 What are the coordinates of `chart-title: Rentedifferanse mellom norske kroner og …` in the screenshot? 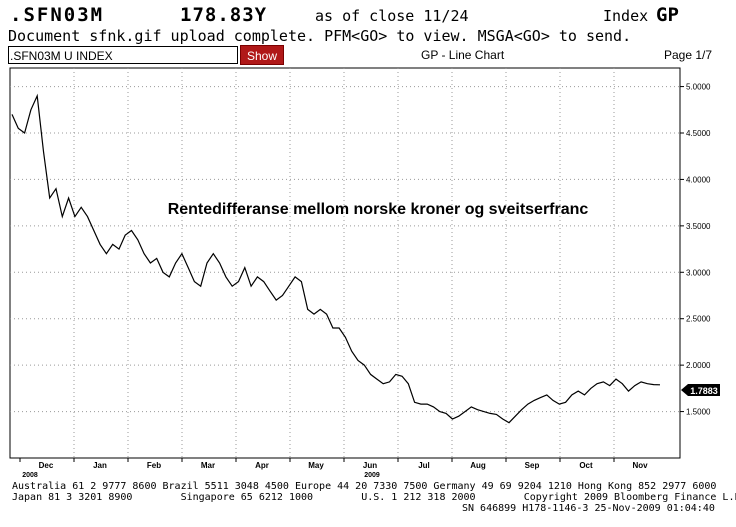 It's located at (378, 209).